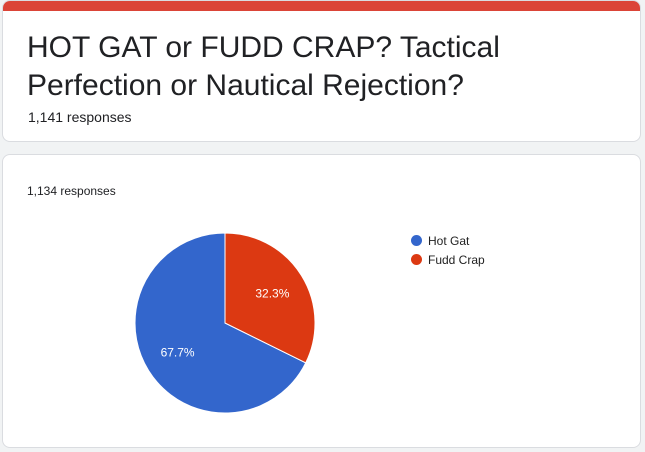 This screenshot has width=645, height=452. I want to click on pie-slice-hot-gat, so click(220, 323).